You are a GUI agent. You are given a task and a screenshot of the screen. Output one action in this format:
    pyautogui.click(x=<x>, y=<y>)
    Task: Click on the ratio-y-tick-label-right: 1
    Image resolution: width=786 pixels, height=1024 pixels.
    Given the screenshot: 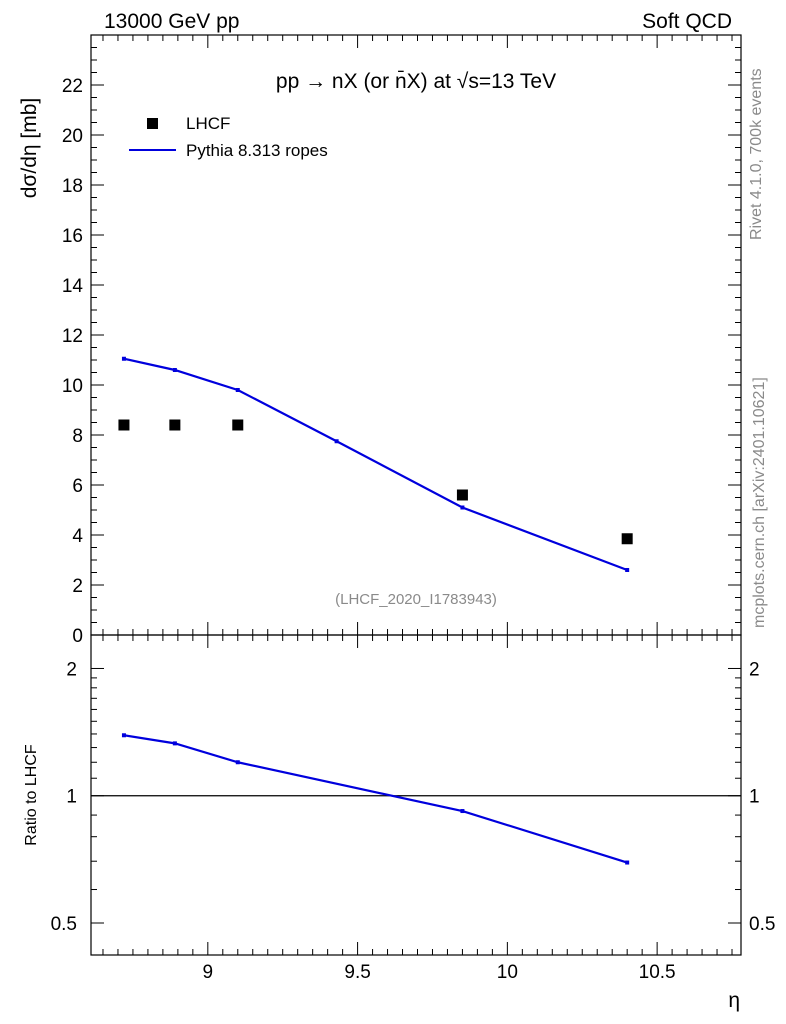 What is the action you would take?
    pyautogui.click(x=754, y=797)
    